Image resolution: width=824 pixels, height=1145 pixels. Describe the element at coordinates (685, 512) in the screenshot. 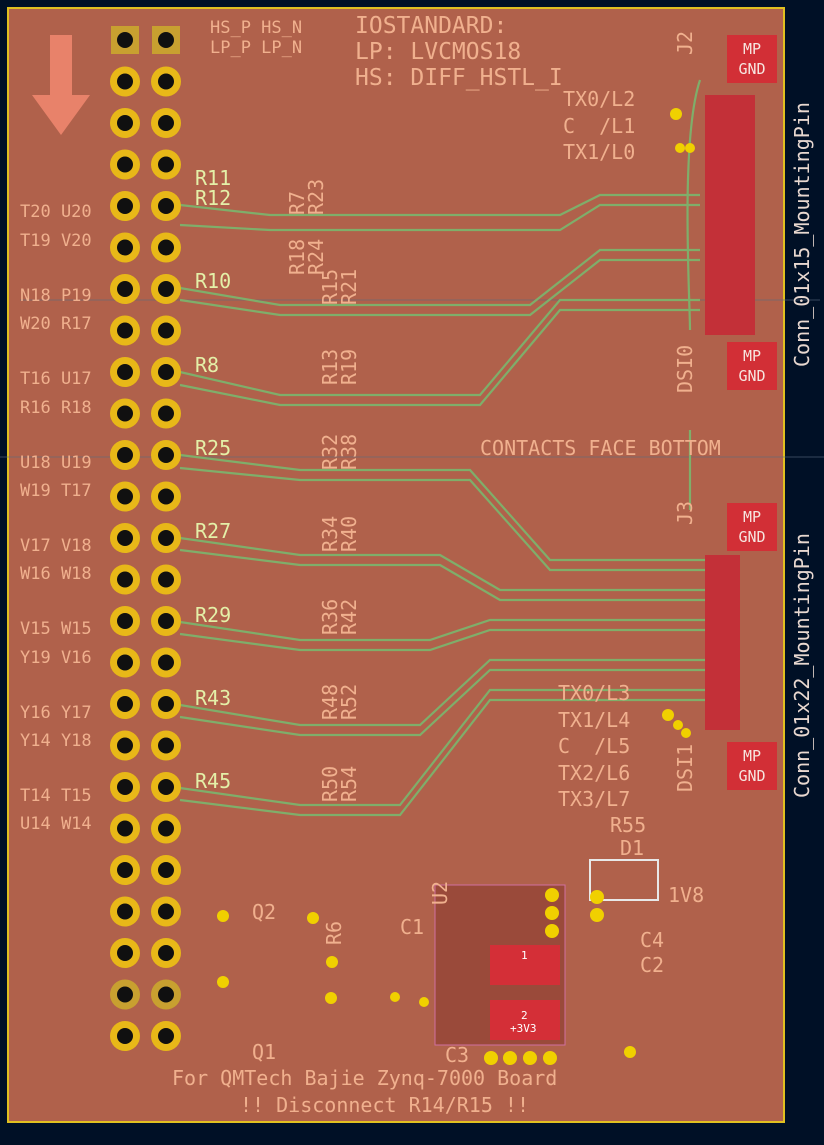

I see `ref-label: J3` at that location.